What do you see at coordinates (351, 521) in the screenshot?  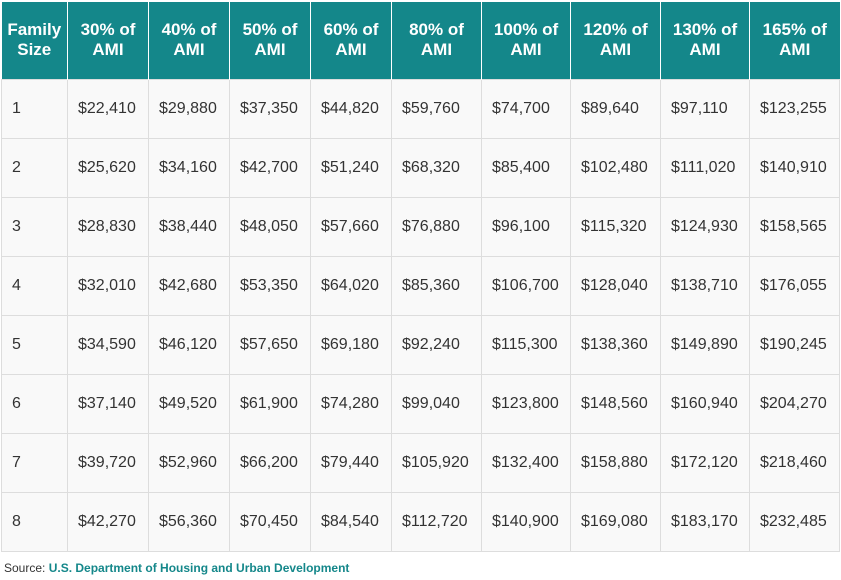 I see `income-limit-cell: $84,540` at bounding box center [351, 521].